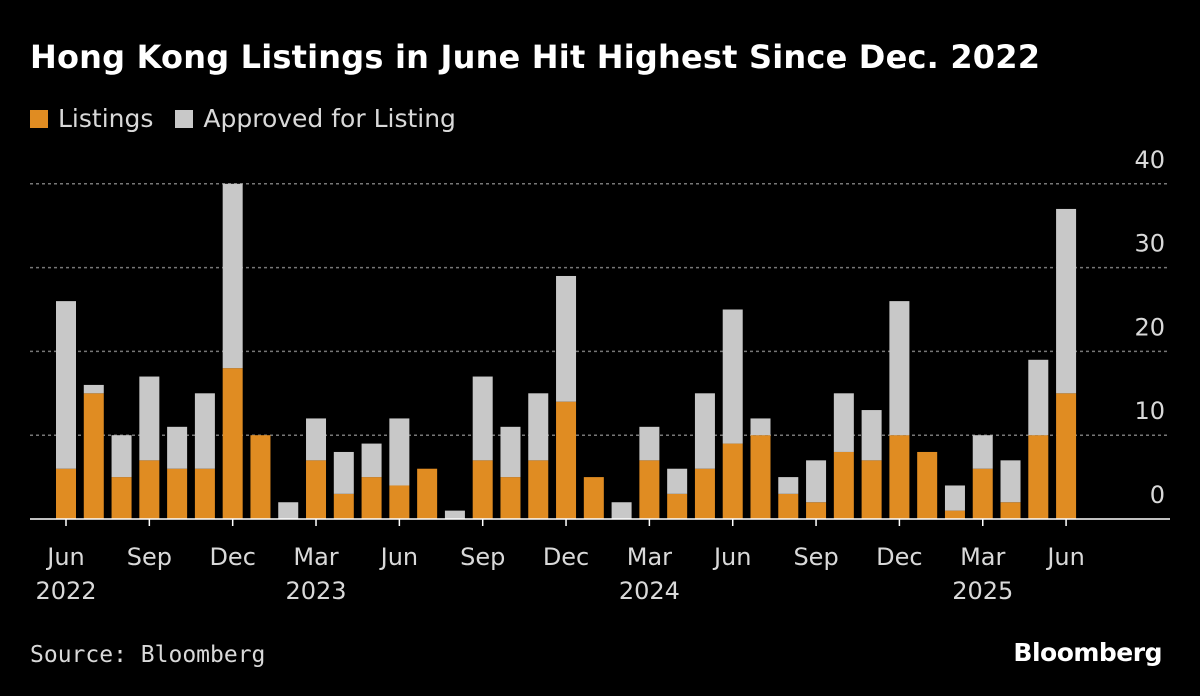  What do you see at coordinates (315, 591) in the screenshot?
I see `x-tick-year-label: 2023` at bounding box center [315, 591].